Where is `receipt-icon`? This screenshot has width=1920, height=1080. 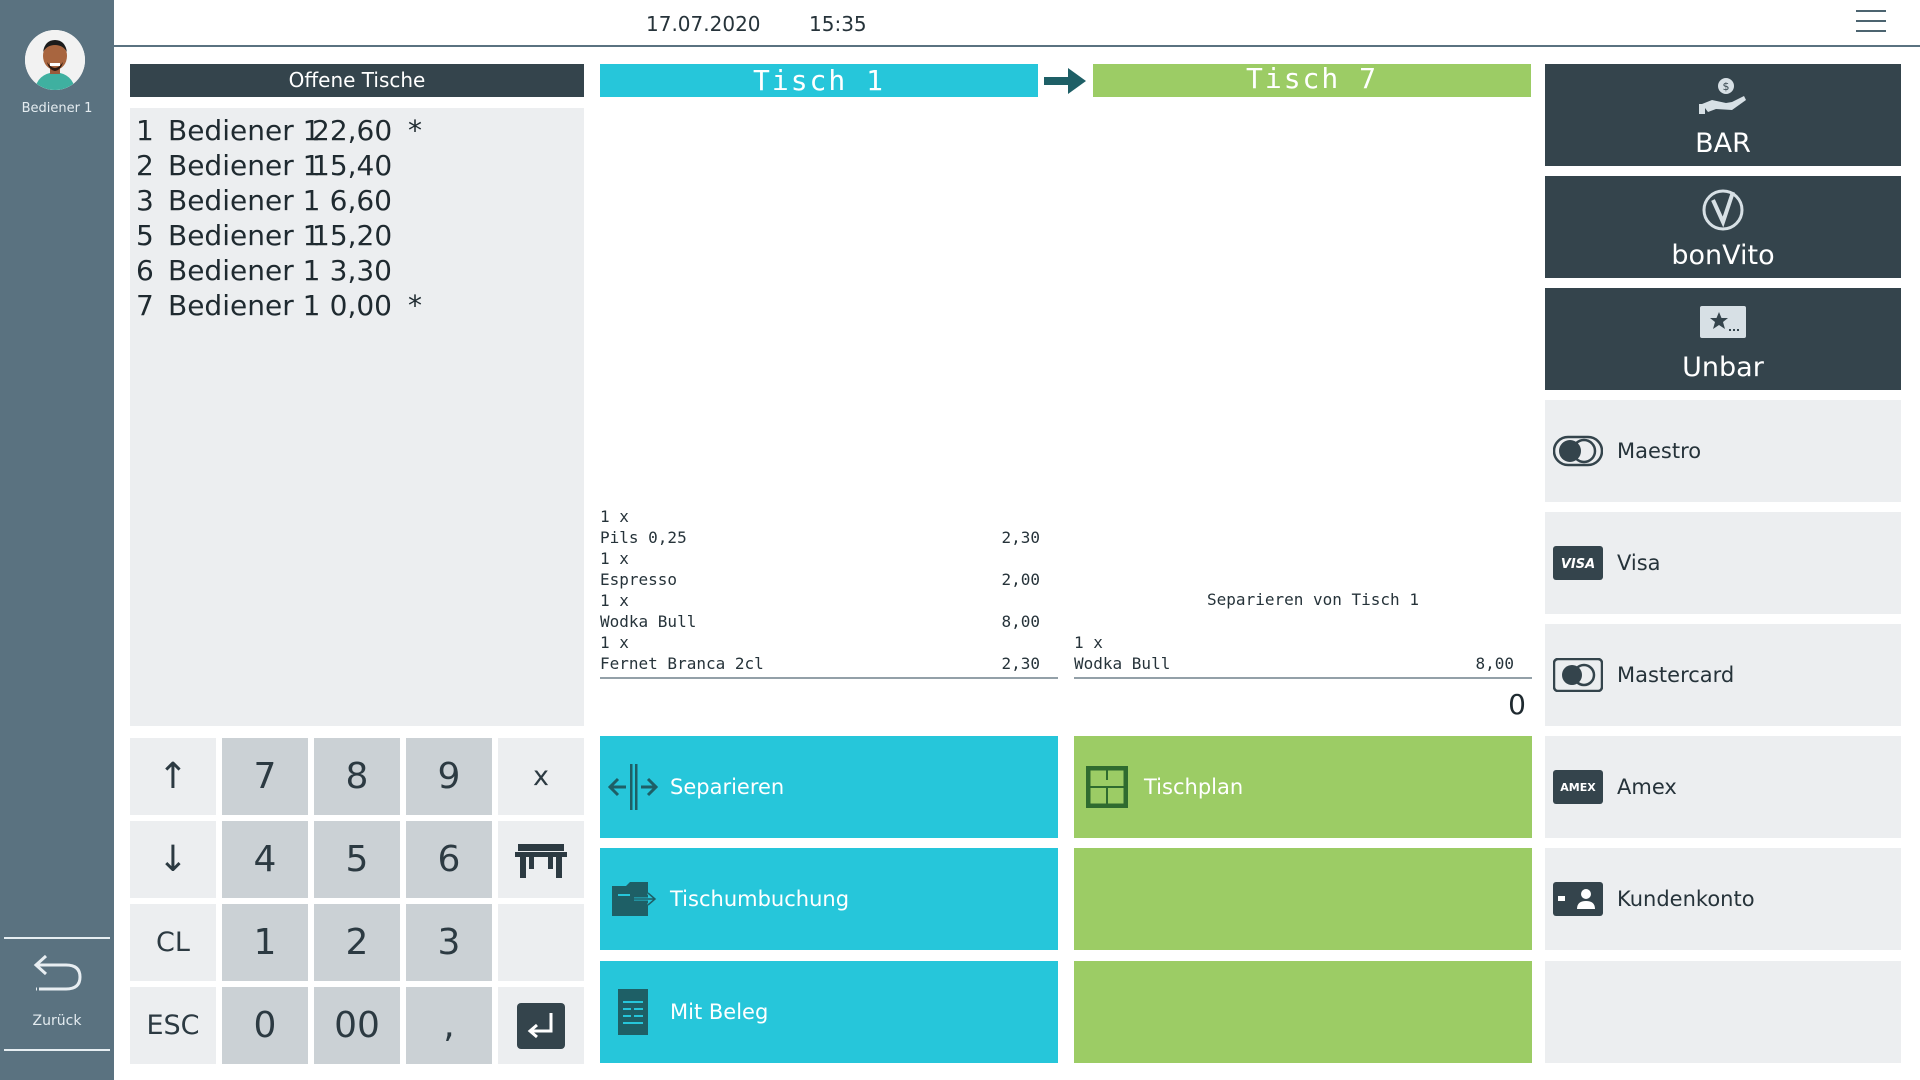
receipt-icon is located at coordinates (633, 1012).